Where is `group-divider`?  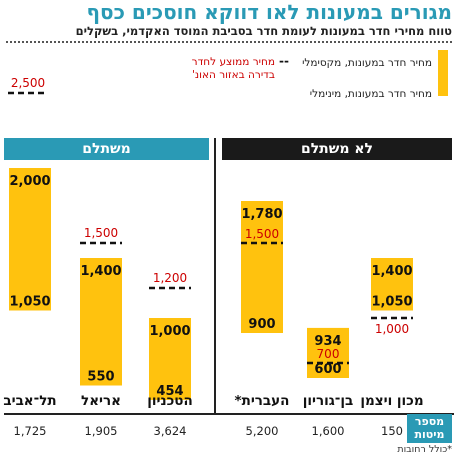 group-divider is located at coordinates (215, 276).